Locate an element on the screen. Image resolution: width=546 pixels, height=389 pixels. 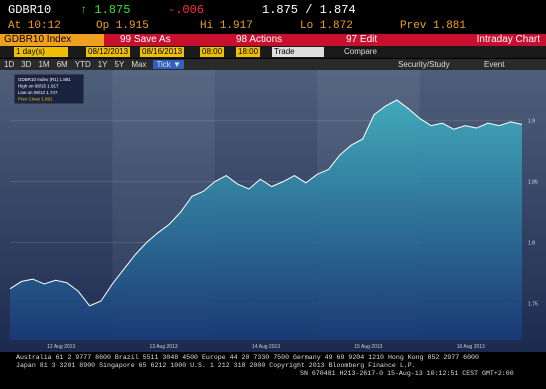
x-tick-label: 13 Aug 2013 is located at coordinates (164, 347).